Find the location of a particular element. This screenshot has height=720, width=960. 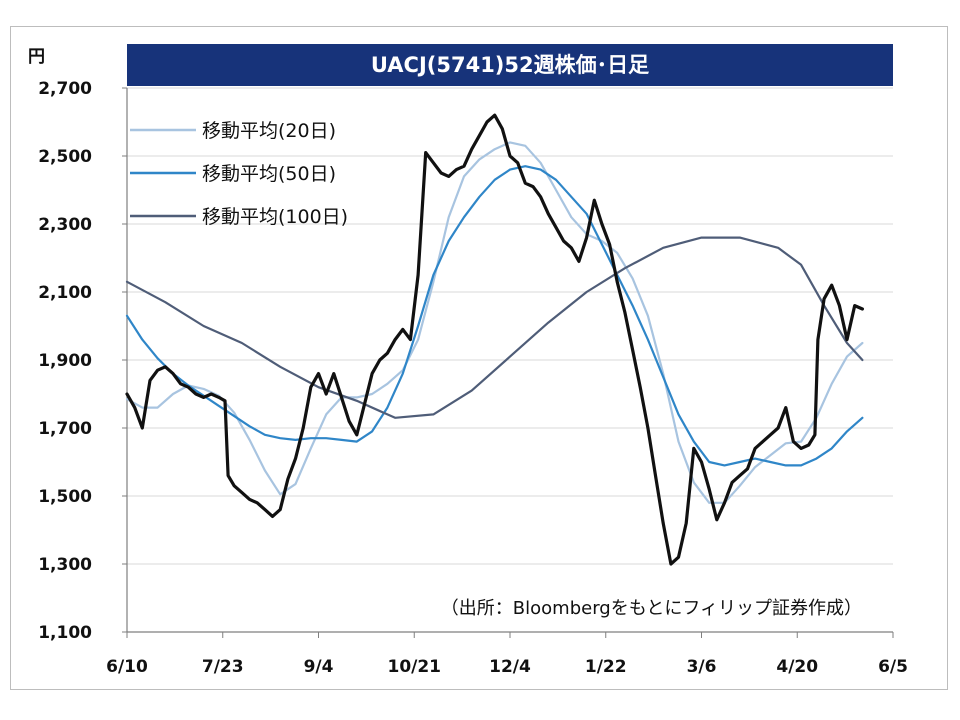

x-tick-label: 9/4 is located at coordinates (319, 667).